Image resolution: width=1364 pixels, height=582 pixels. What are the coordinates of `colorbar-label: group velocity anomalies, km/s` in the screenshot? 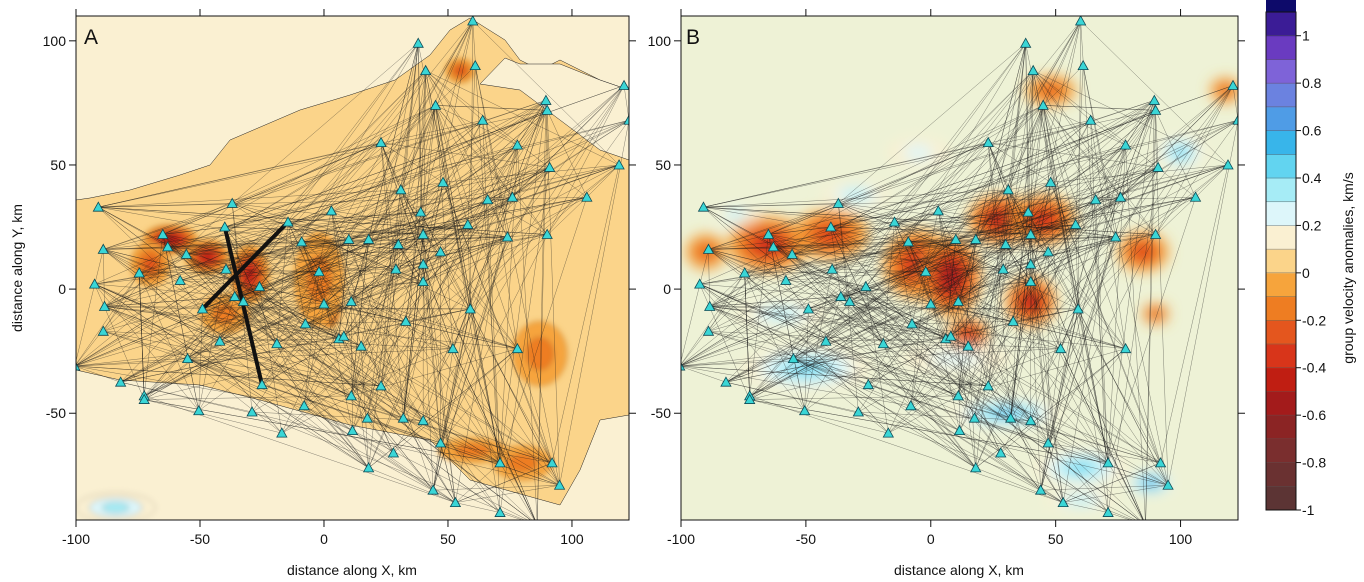 It's located at (1348, 267).